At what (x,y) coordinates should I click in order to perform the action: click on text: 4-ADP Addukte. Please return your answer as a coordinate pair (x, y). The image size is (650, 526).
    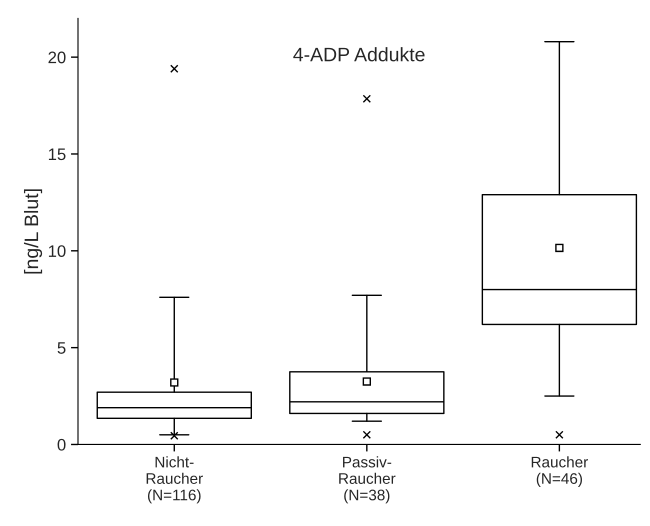
    Looking at the image, I should click on (359, 54).